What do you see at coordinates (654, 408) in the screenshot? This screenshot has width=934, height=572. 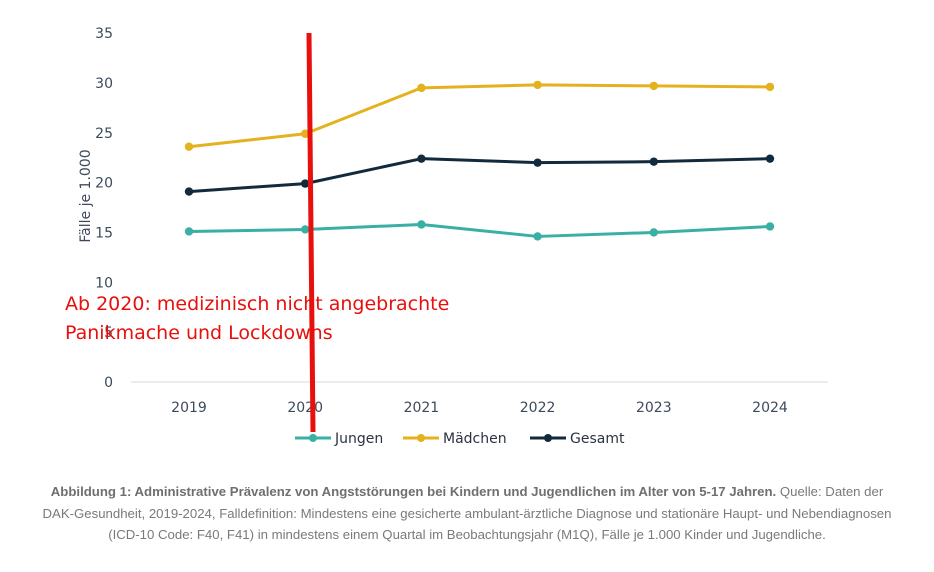 I see `x-tick-label: 2023` at bounding box center [654, 408].